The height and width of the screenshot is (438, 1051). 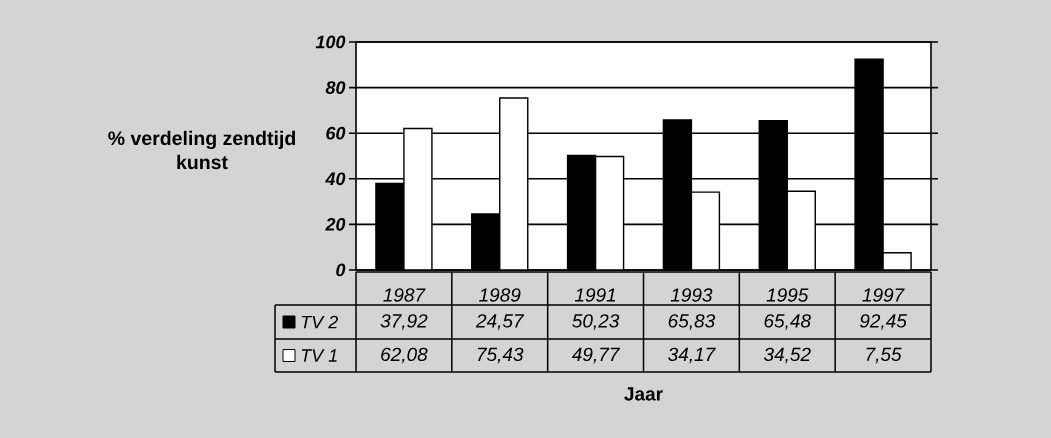 I want to click on legend-label: TV 1, so click(x=319, y=355).